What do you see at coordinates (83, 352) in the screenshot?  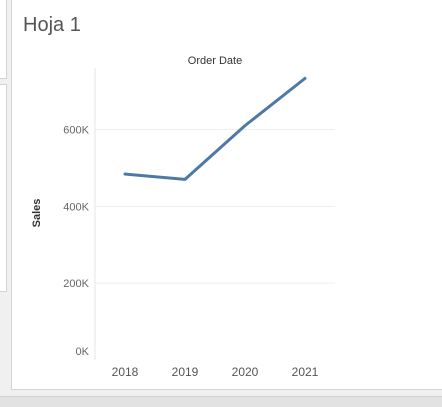 I see `y-tick-label: 0K` at bounding box center [83, 352].